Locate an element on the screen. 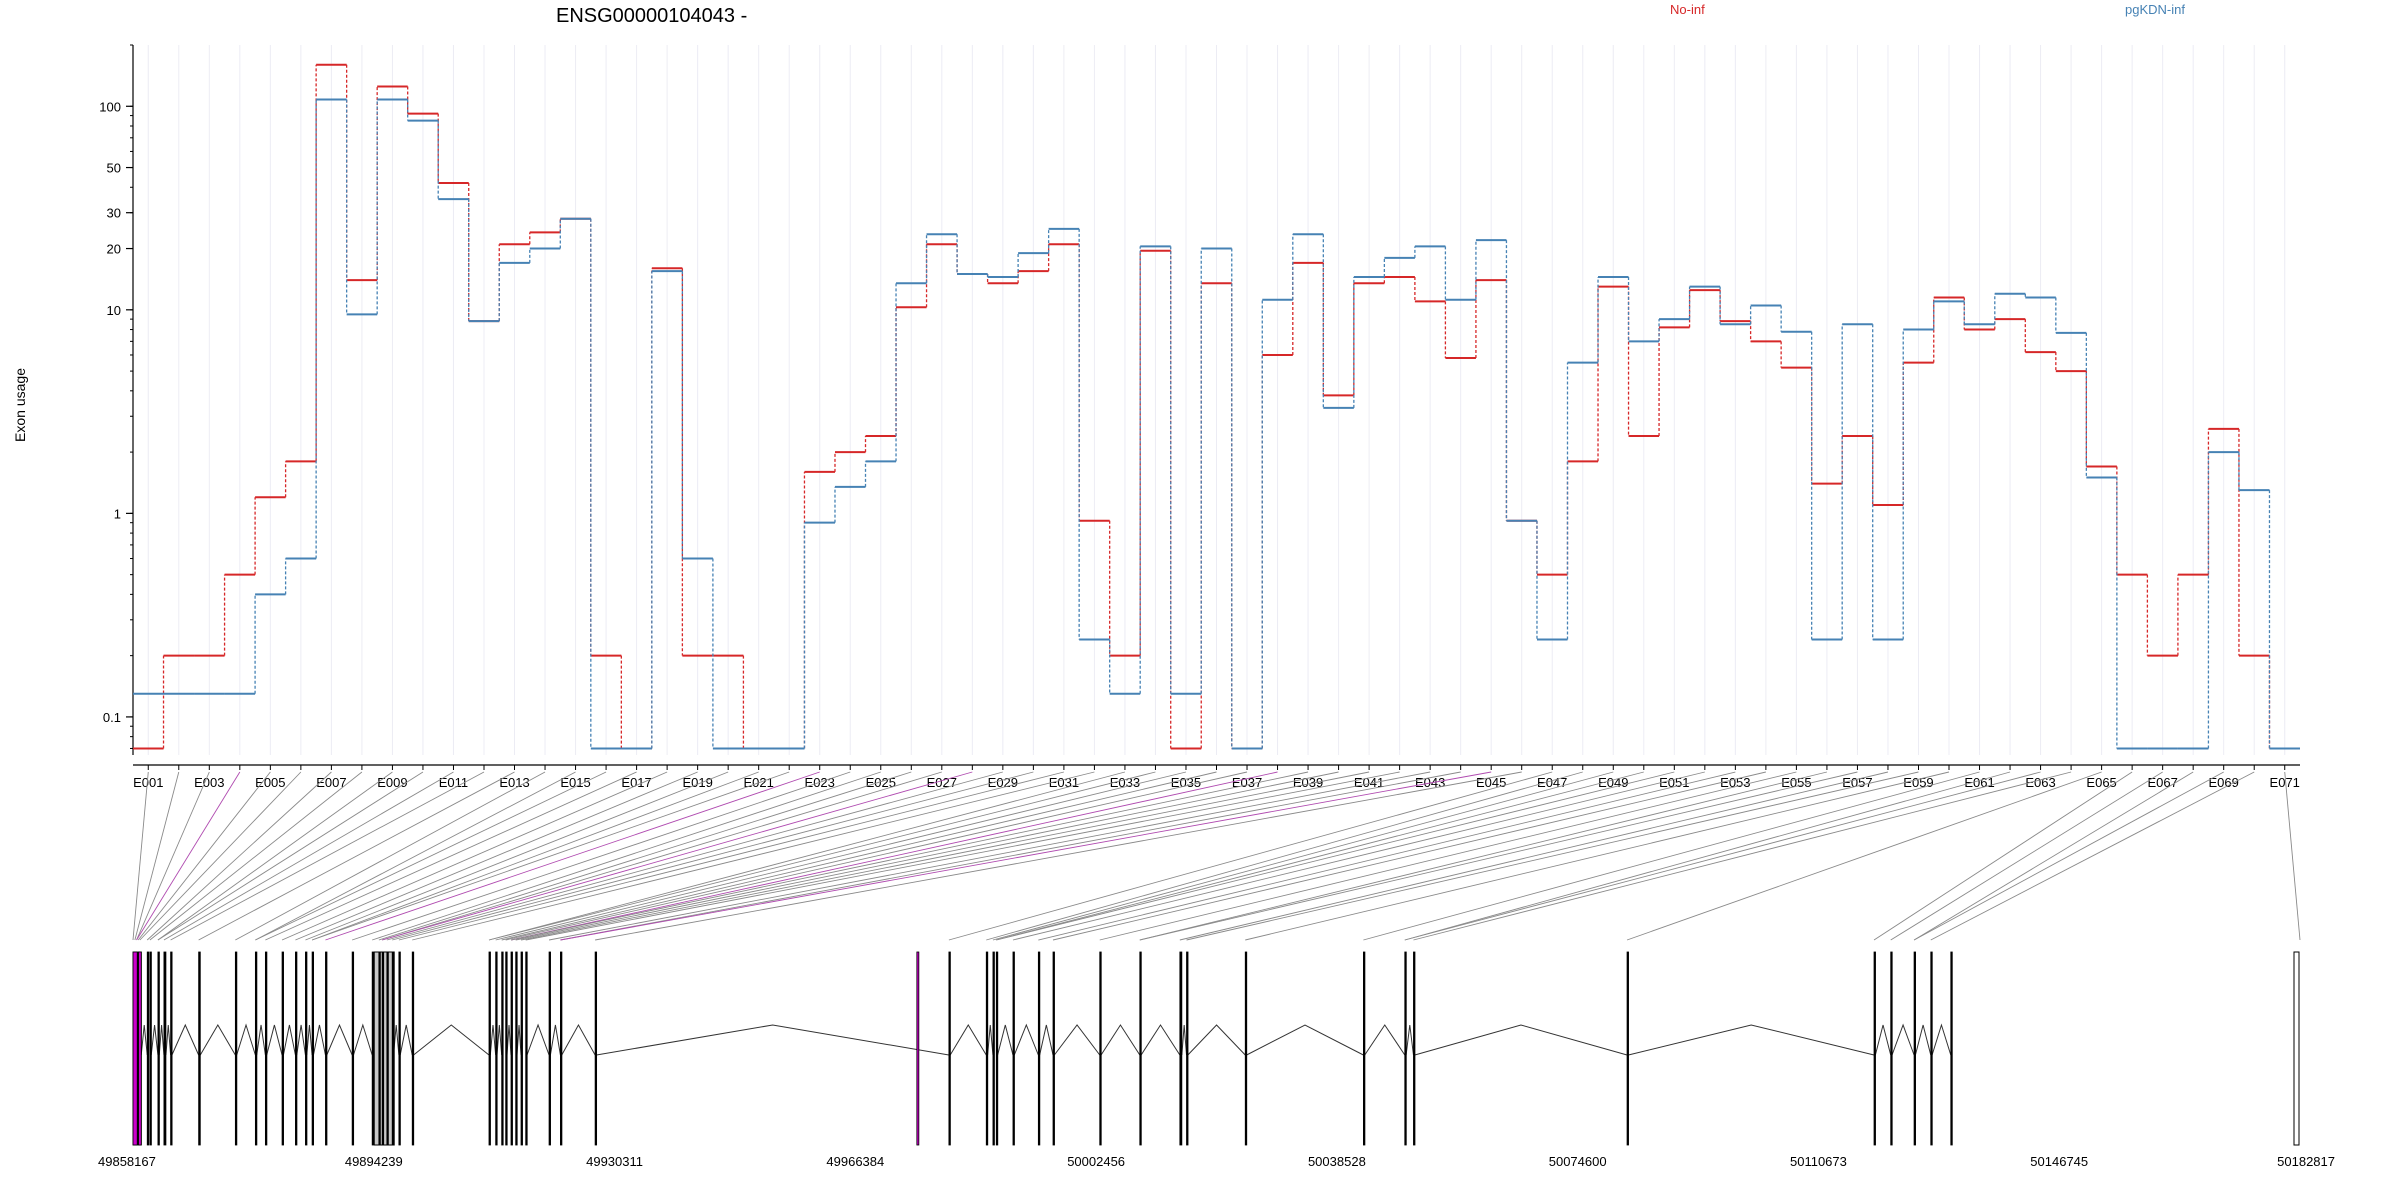 This screenshot has width=2400, height=1200. x-tick-label: E009 is located at coordinates (392, 782).